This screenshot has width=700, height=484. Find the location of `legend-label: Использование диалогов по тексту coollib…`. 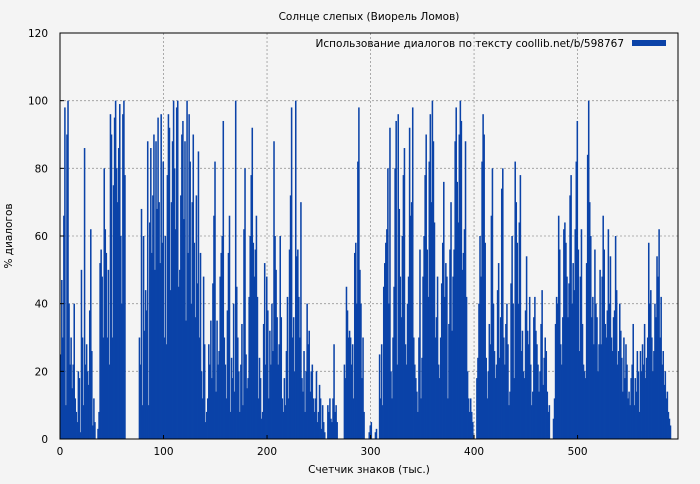

legend-label: Использование диалогов по тексту coollib… is located at coordinates (470, 44).